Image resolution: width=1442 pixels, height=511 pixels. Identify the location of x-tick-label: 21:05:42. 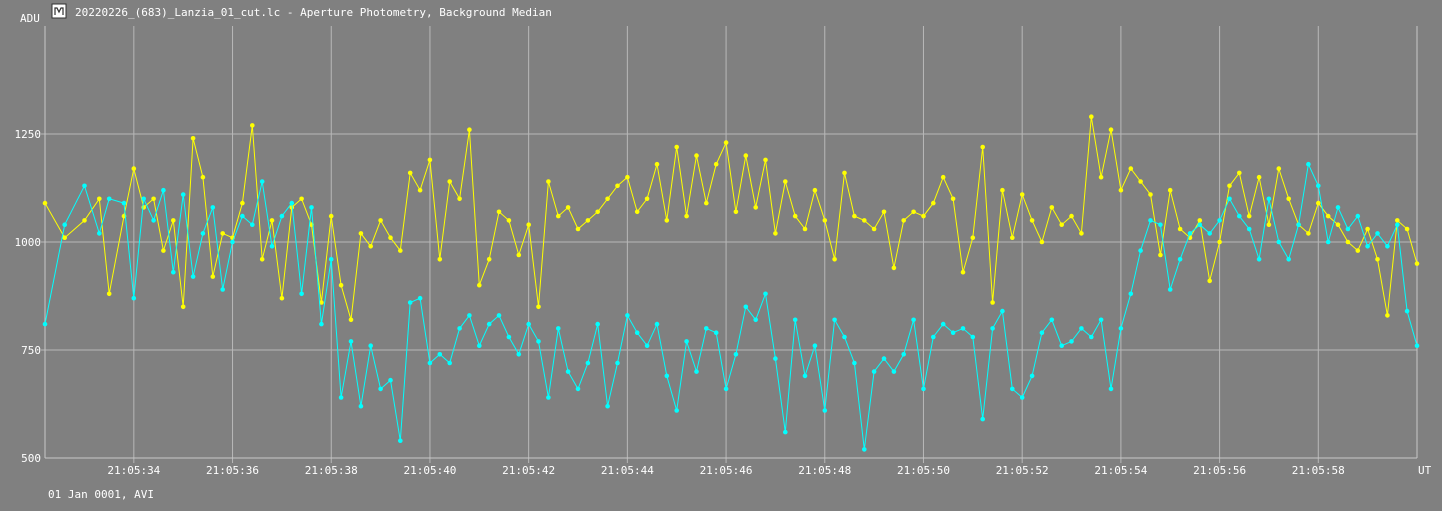
(528, 470).